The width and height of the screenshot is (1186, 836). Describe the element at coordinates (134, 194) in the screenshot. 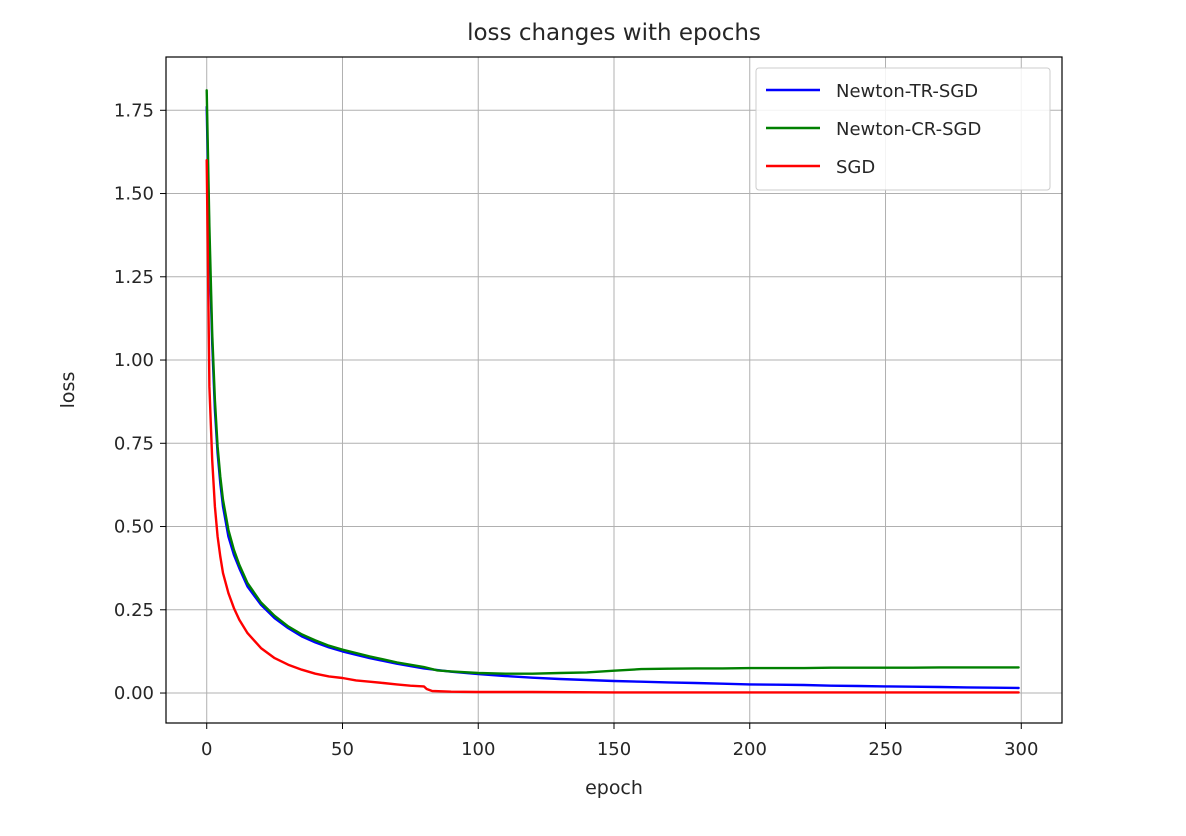

I see `y-tick-label: 1.50` at that location.